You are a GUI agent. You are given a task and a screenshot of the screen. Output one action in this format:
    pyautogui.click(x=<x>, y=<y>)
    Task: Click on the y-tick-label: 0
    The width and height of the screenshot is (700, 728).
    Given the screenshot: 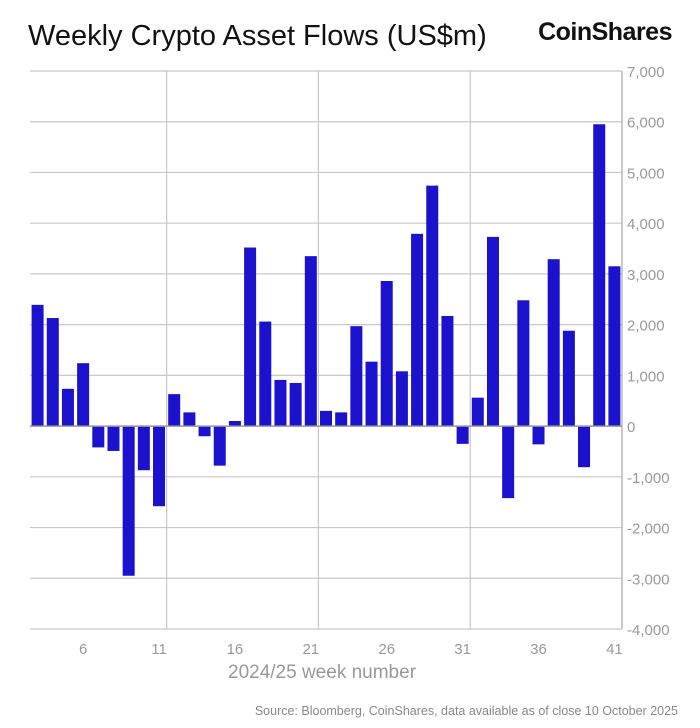 What is the action you would take?
    pyautogui.click(x=631, y=427)
    